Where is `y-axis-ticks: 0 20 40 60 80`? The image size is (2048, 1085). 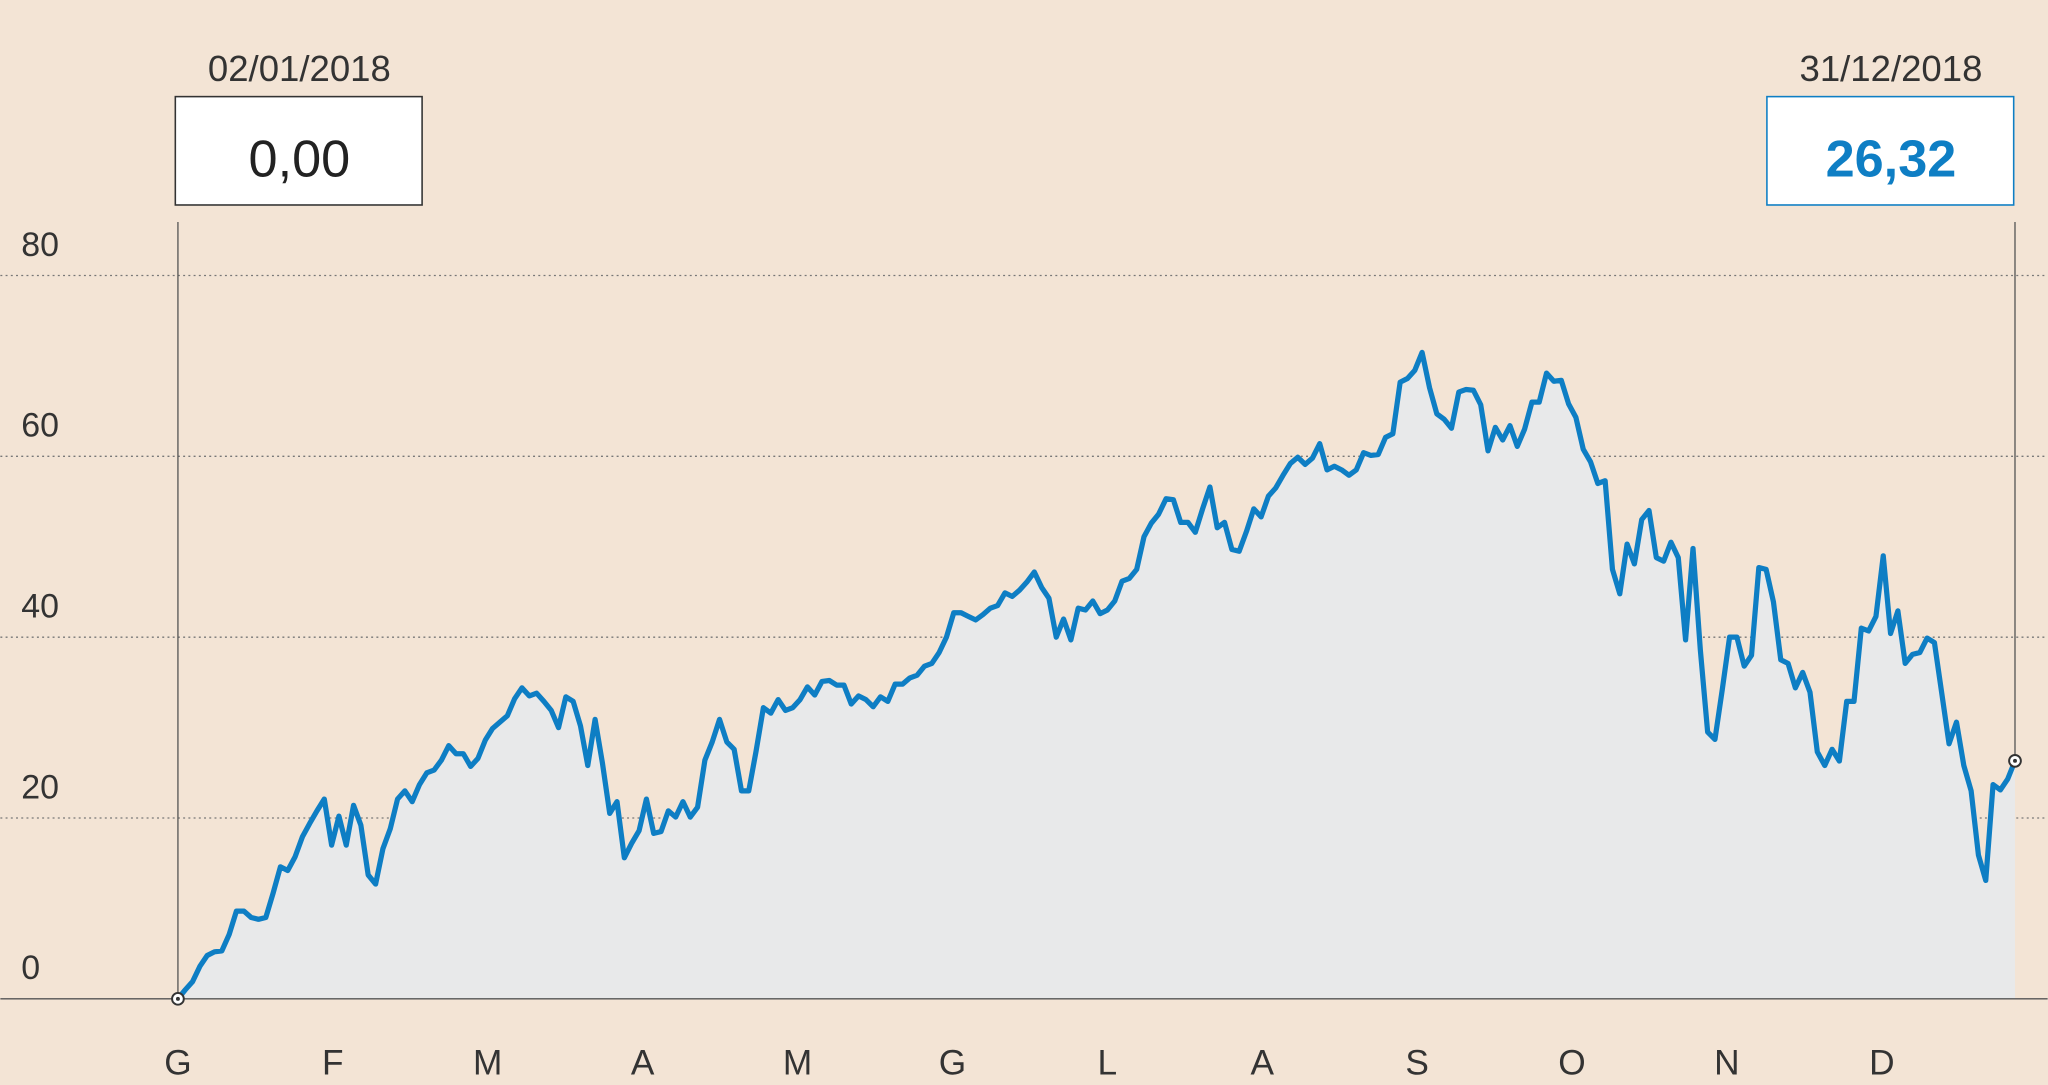 y-axis-ticks: 0 20 40 60 80 is located at coordinates (40, 606).